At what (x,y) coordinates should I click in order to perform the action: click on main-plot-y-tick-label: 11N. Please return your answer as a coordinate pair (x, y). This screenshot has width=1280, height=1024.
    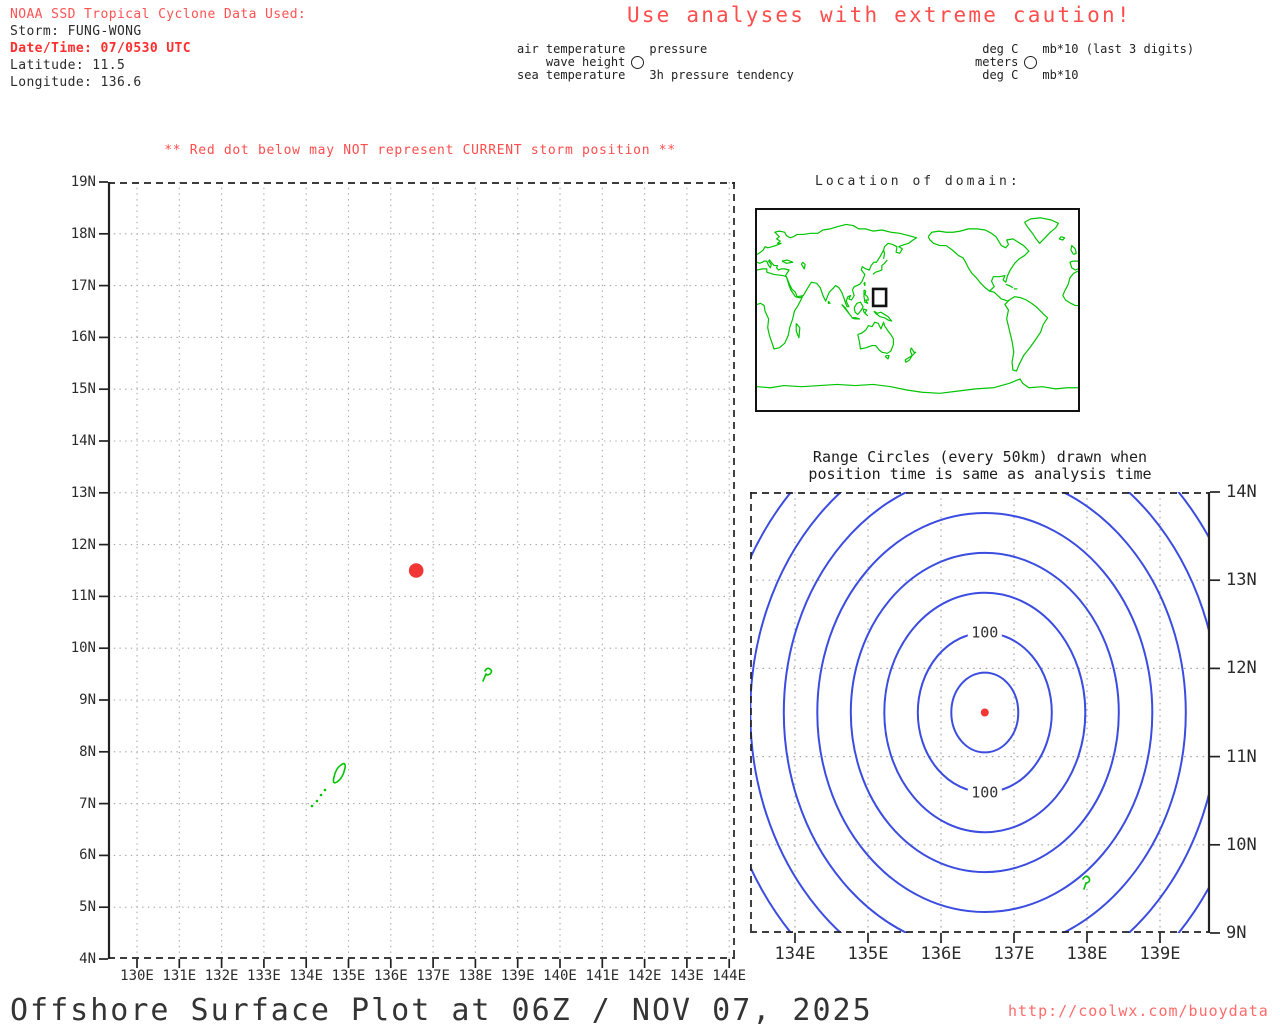
    Looking at the image, I should click on (83, 596).